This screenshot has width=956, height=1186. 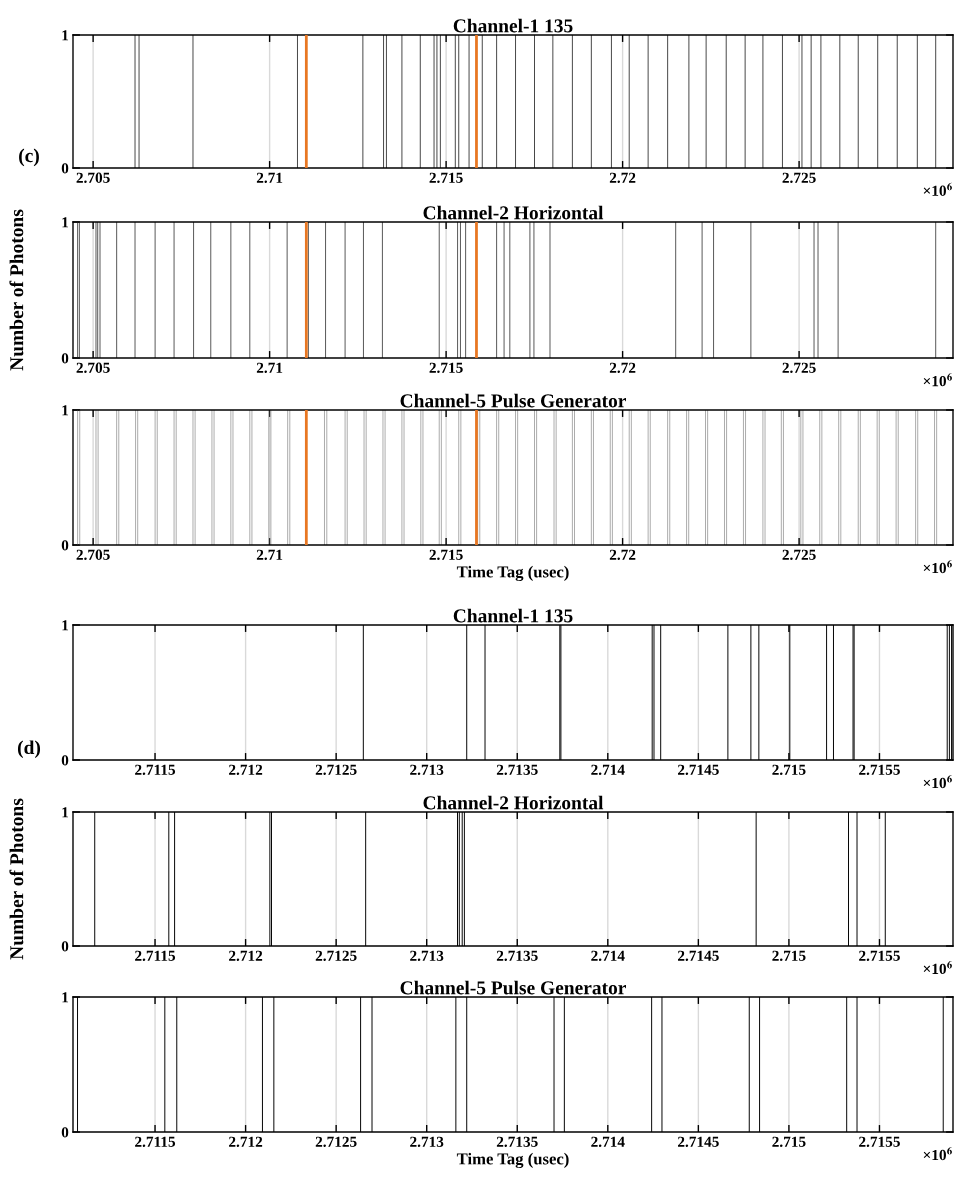 What do you see at coordinates (29, 749) in the screenshot?
I see `text: (d)` at bounding box center [29, 749].